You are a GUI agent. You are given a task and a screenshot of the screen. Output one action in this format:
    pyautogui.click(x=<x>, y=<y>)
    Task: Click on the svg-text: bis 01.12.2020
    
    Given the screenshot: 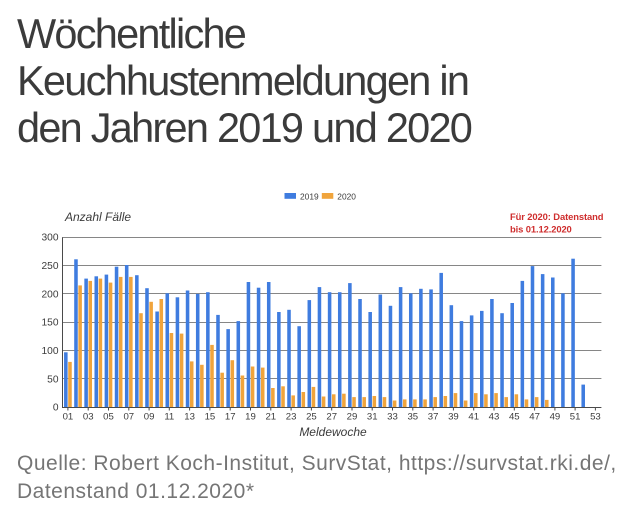 What is the action you would take?
    pyautogui.click(x=541, y=229)
    